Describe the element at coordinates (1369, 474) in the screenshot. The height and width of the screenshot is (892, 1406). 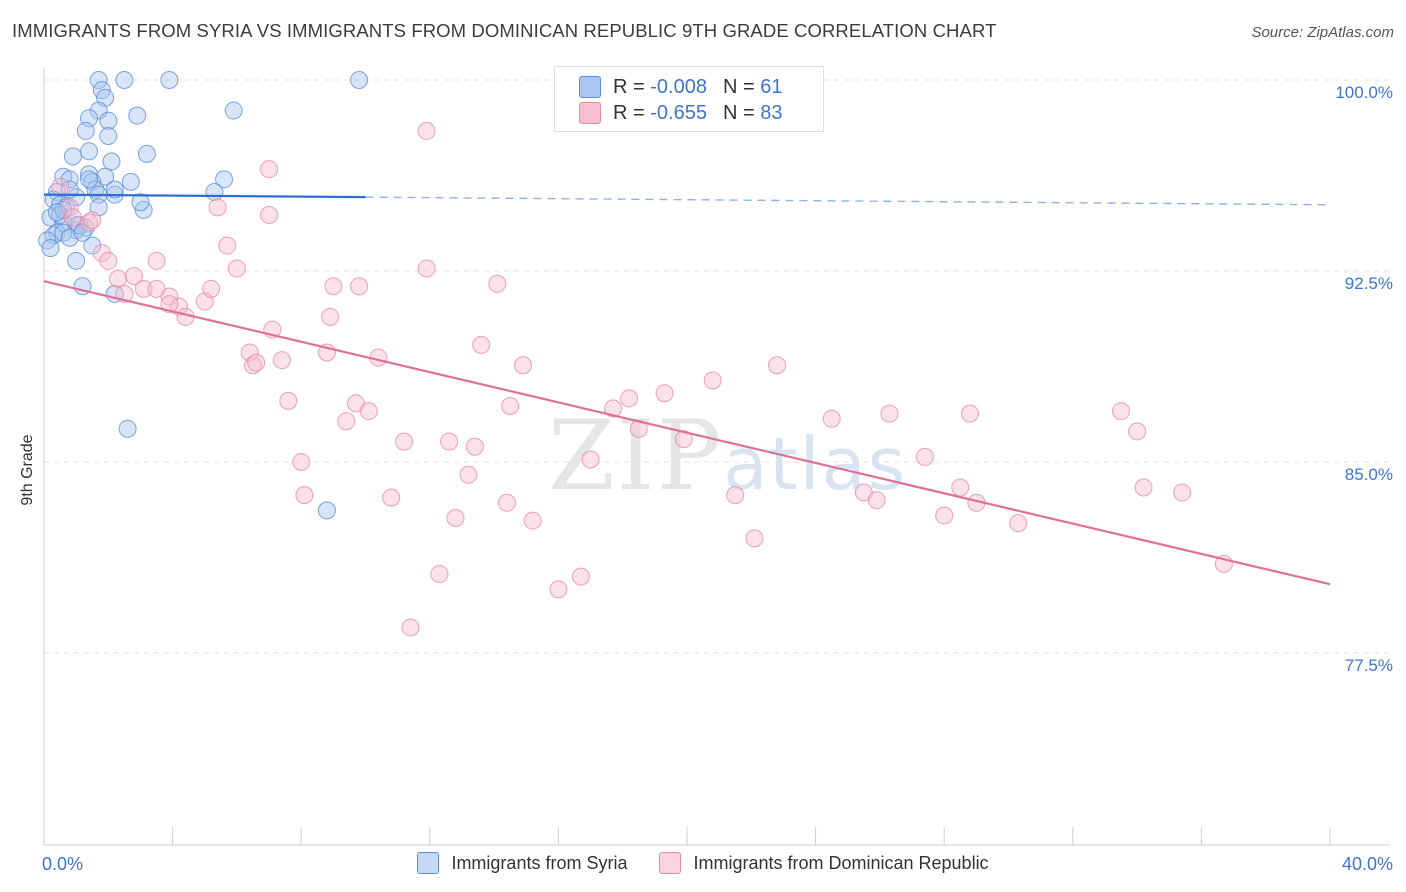
I see `y-tick-label: 85.0%` at that location.